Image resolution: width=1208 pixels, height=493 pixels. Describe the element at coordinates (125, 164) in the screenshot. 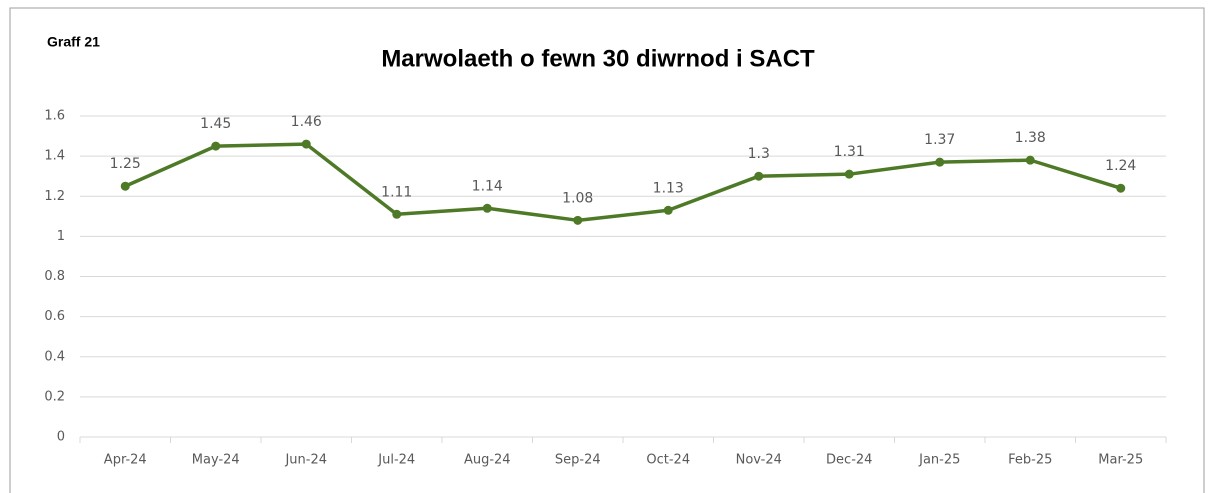

I see `data-label: 1.25` at that location.